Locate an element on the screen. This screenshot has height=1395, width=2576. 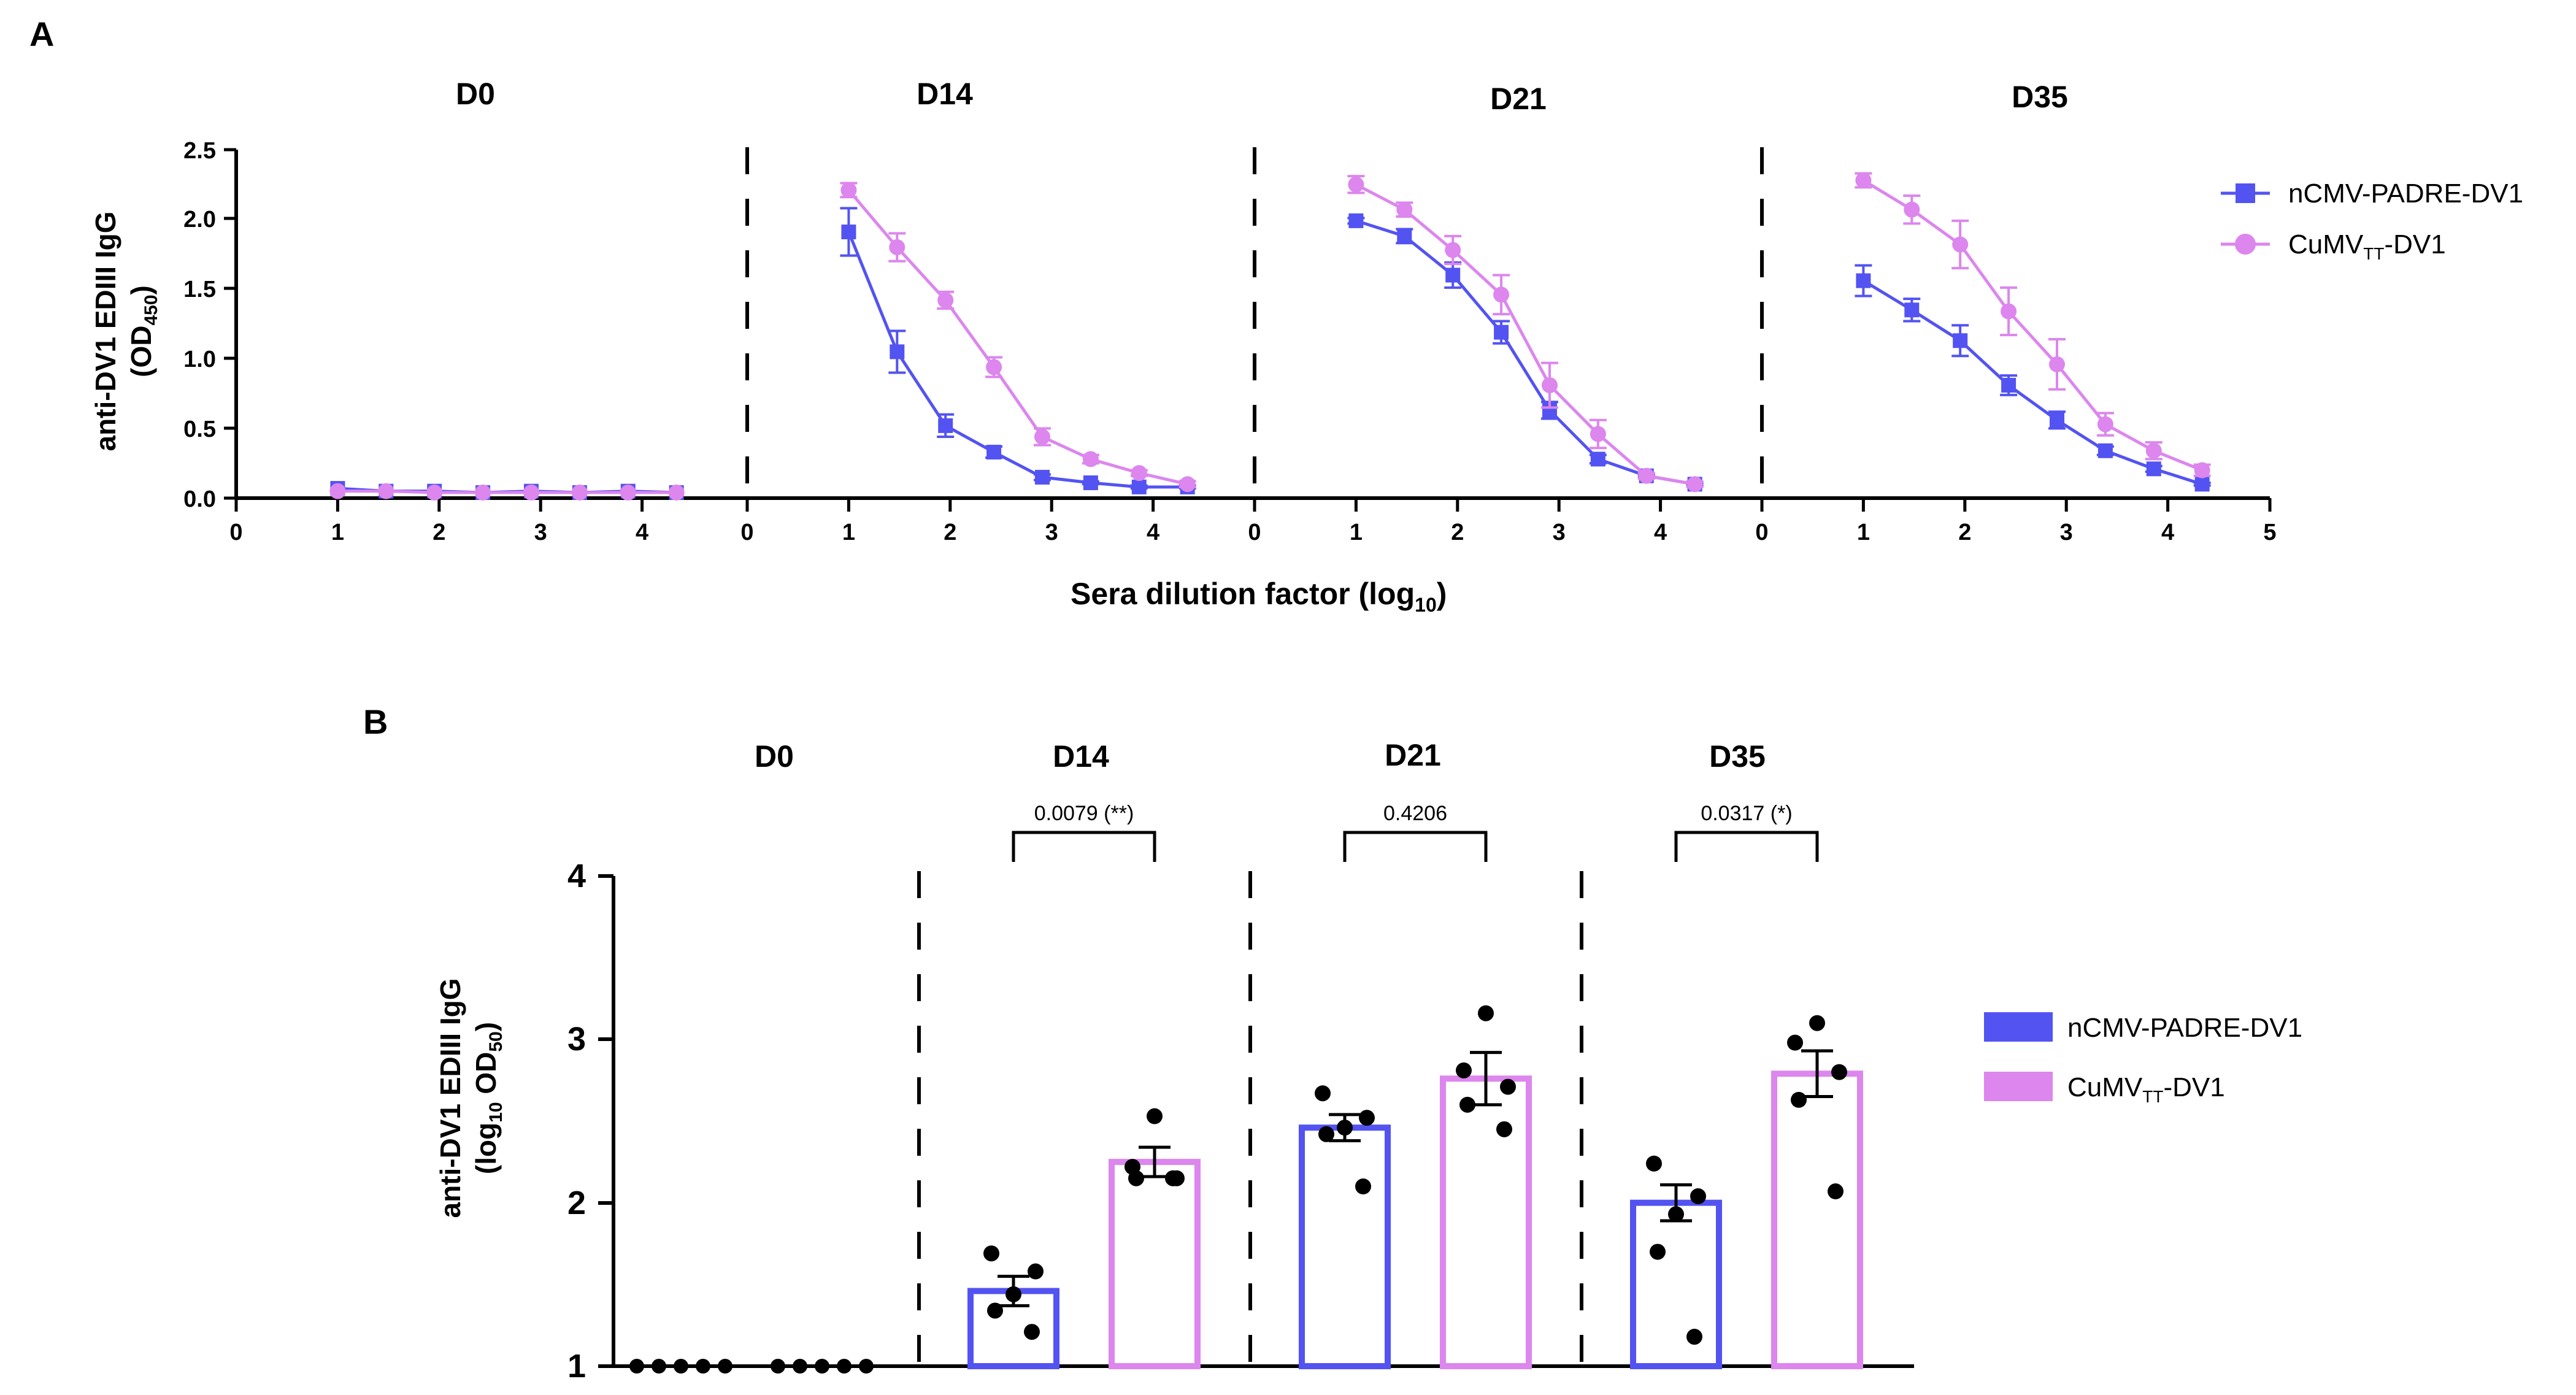
b-D21-significance-bracket is located at coordinates (1416, 847).